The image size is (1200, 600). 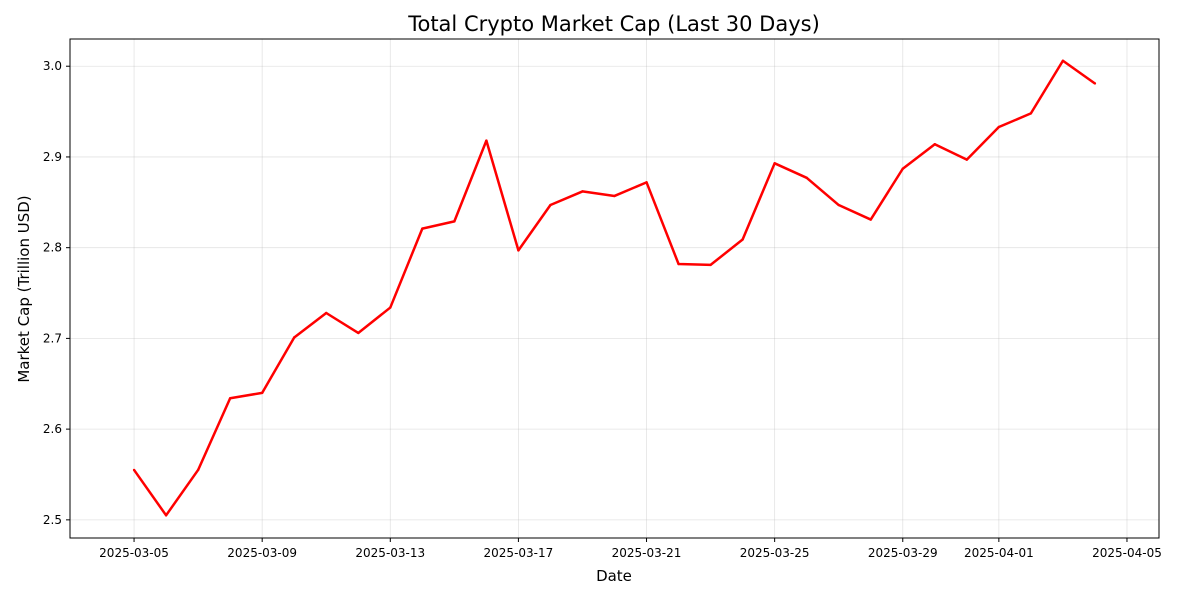 I want to click on y-tick-label: 2.5, so click(x=52, y=520).